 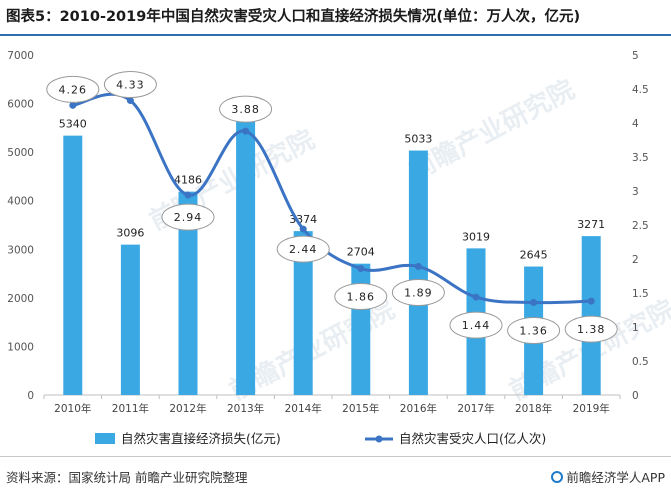 What do you see at coordinates (30, 396) in the screenshot?
I see `y-left-tick-label: 0` at bounding box center [30, 396].